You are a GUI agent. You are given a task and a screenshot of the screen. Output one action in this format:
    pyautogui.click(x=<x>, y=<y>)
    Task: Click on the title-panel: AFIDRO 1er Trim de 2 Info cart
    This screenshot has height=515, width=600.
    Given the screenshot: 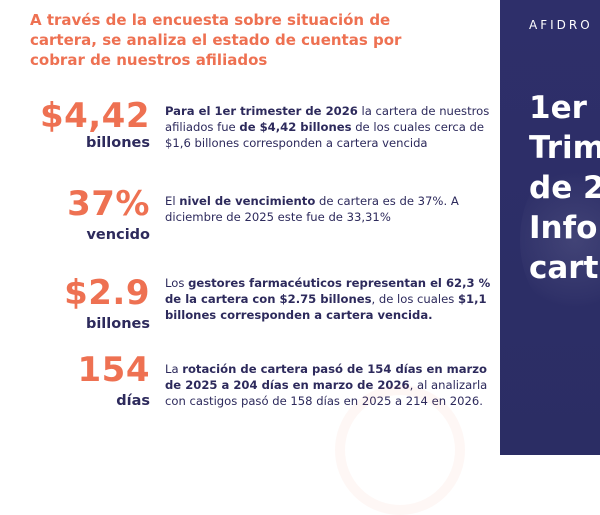 What is the action you would take?
    pyautogui.click(x=550, y=227)
    